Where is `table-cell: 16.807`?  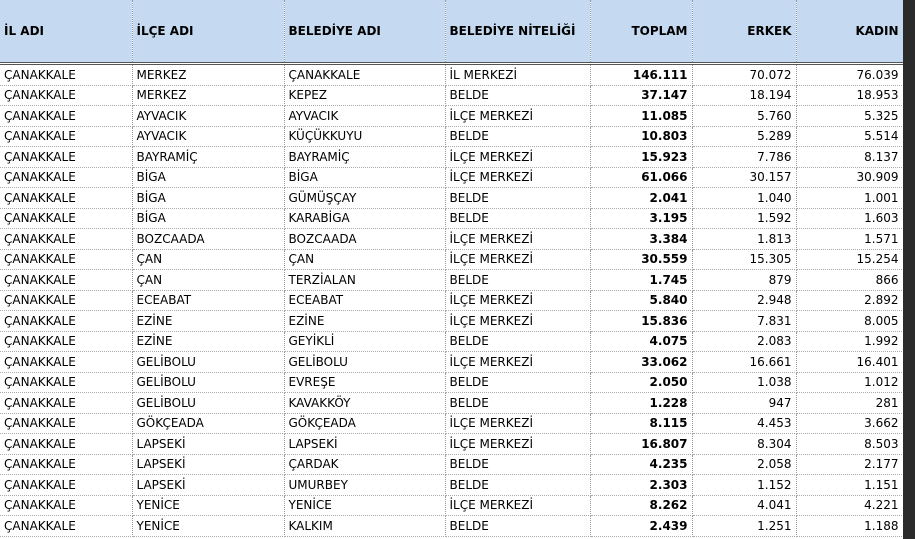 table-cell: 16.807 is located at coordinates (641, 444).